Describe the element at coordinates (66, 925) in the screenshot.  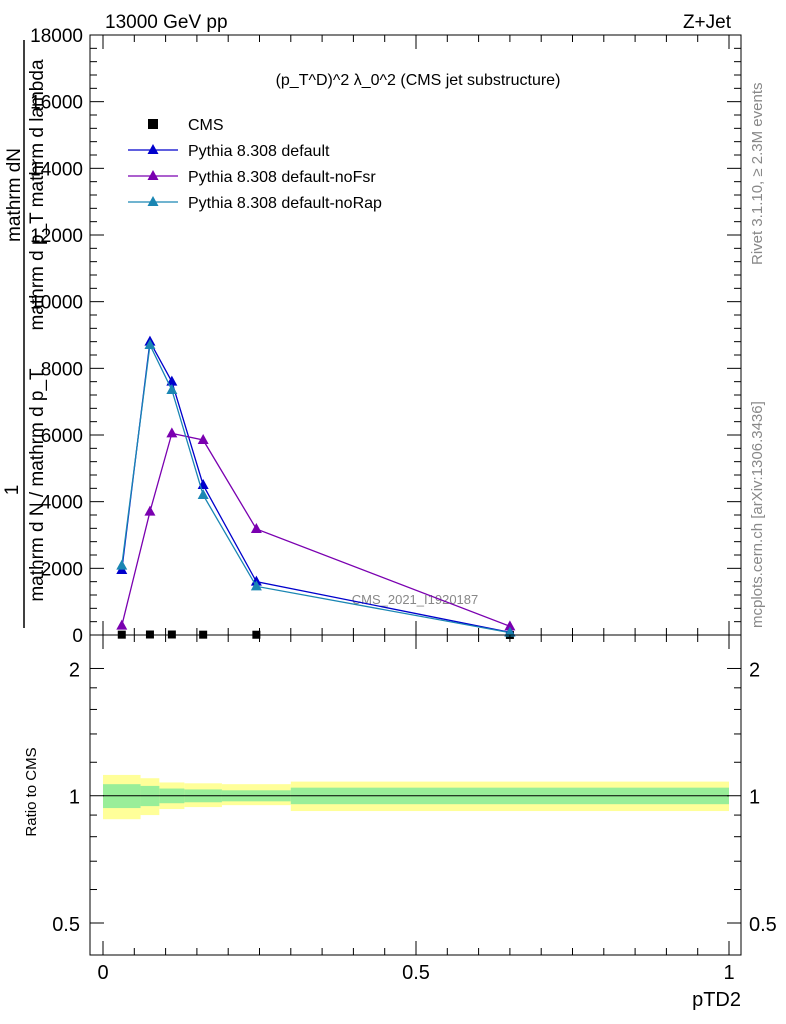
I see `ratio-ytick-label-left: 0.5` at that location.